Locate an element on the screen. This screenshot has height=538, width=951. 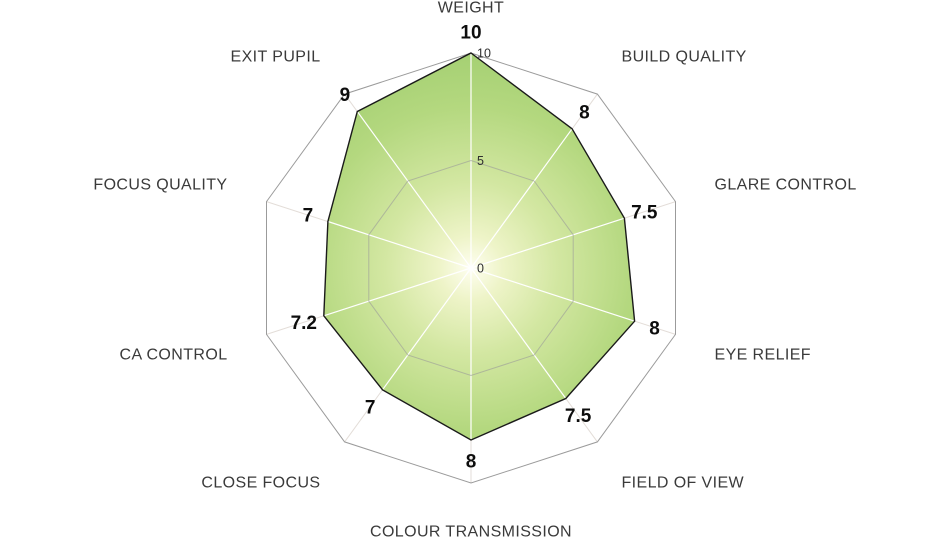
tick-label: 5 is located at coordinates (480, 161).